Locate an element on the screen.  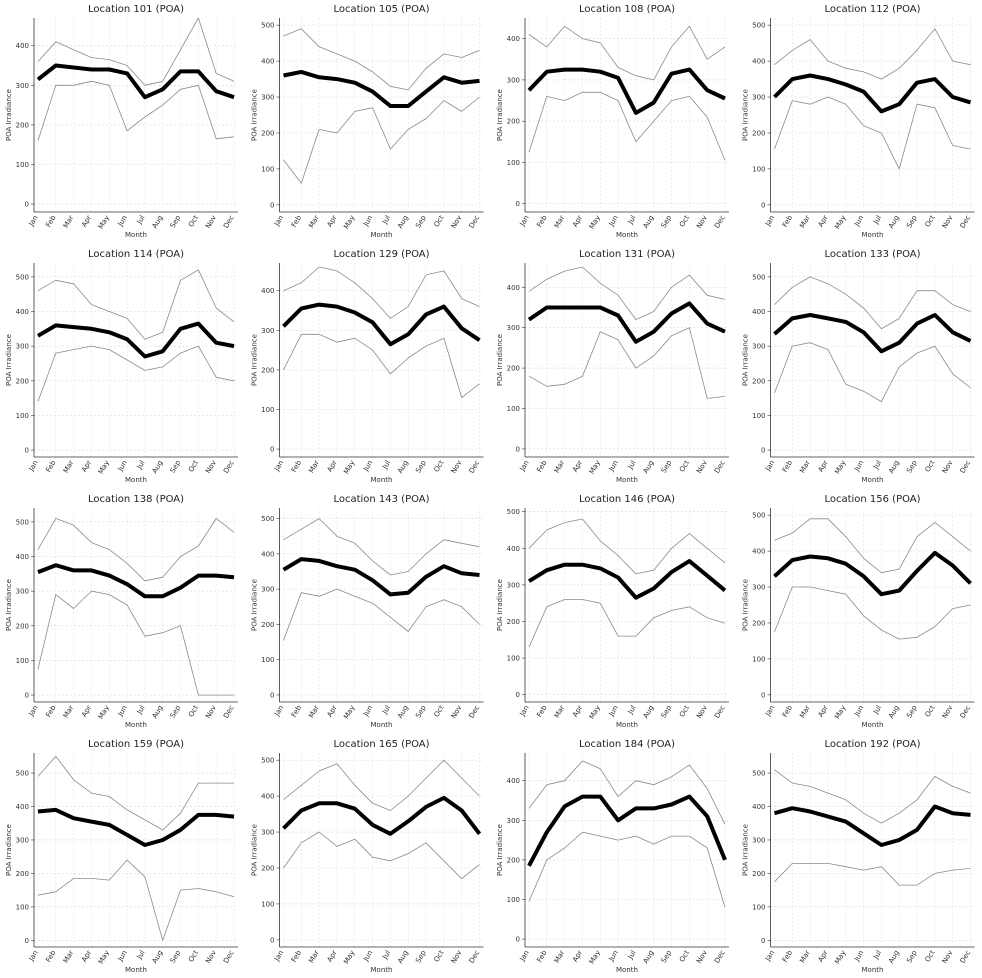
chart-title: Location 192 (POA) is located at coordinates (872, 744).